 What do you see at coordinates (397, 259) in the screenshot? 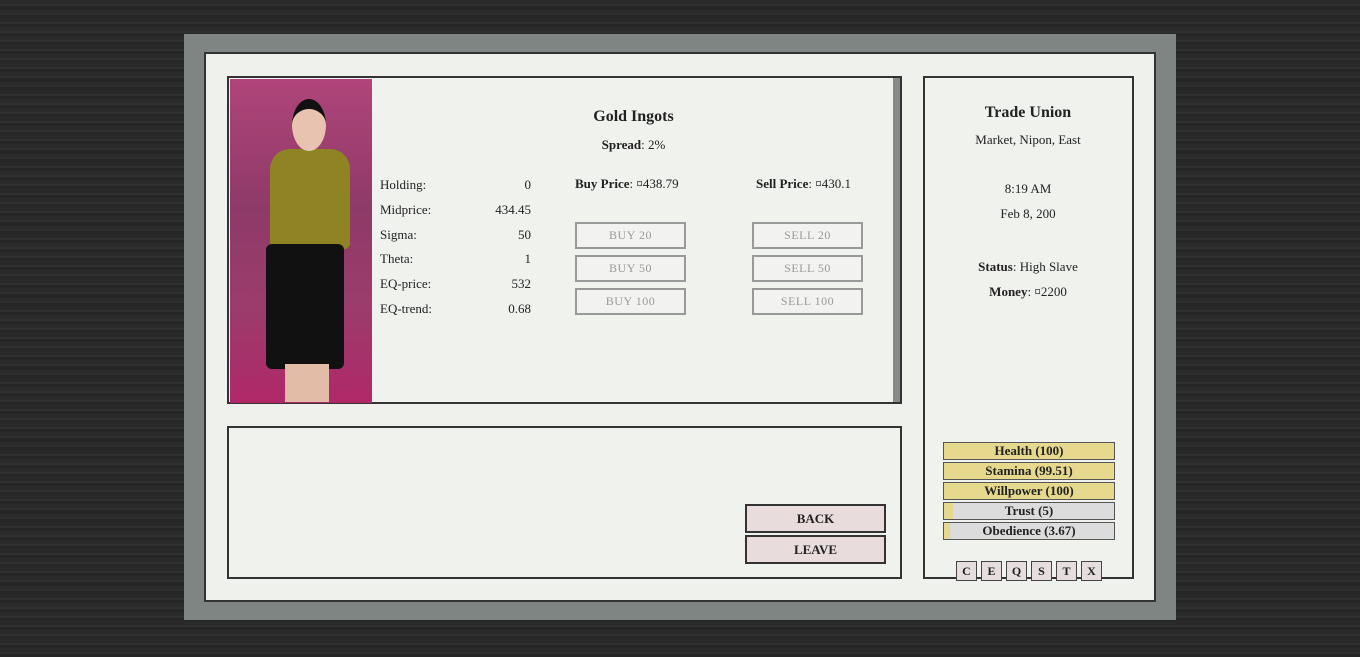
I see `stat-label: Theta:` at bounding box center [397, 259].